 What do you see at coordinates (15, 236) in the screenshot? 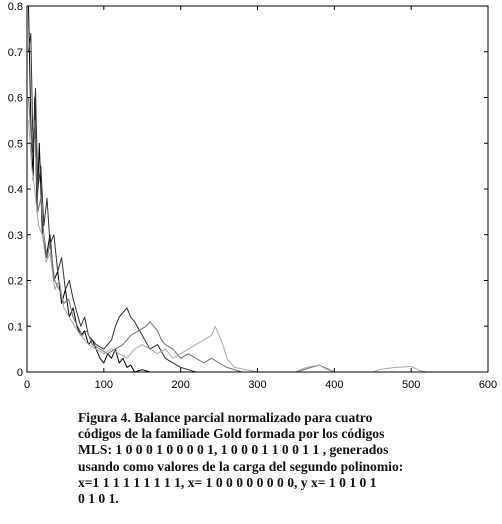
I see `y-tick-label: 0.3` at bounding box center [15, 236].